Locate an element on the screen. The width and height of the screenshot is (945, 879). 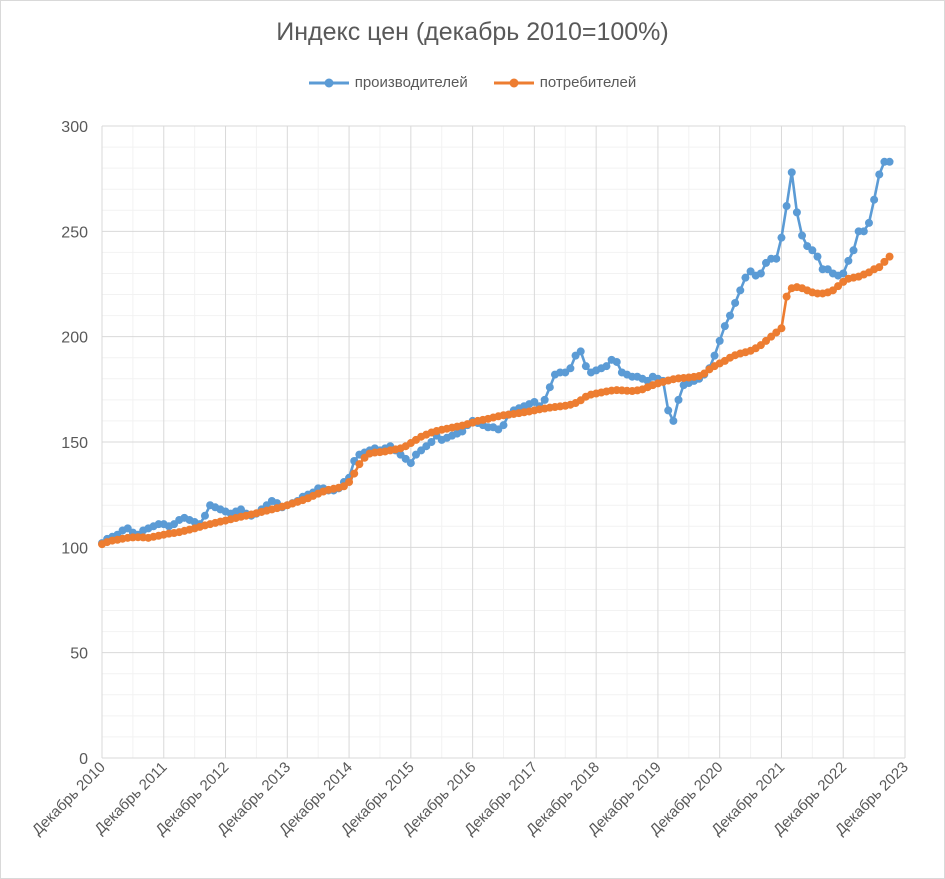
y-tick-label: 200 is located at coordinates (74, 338).